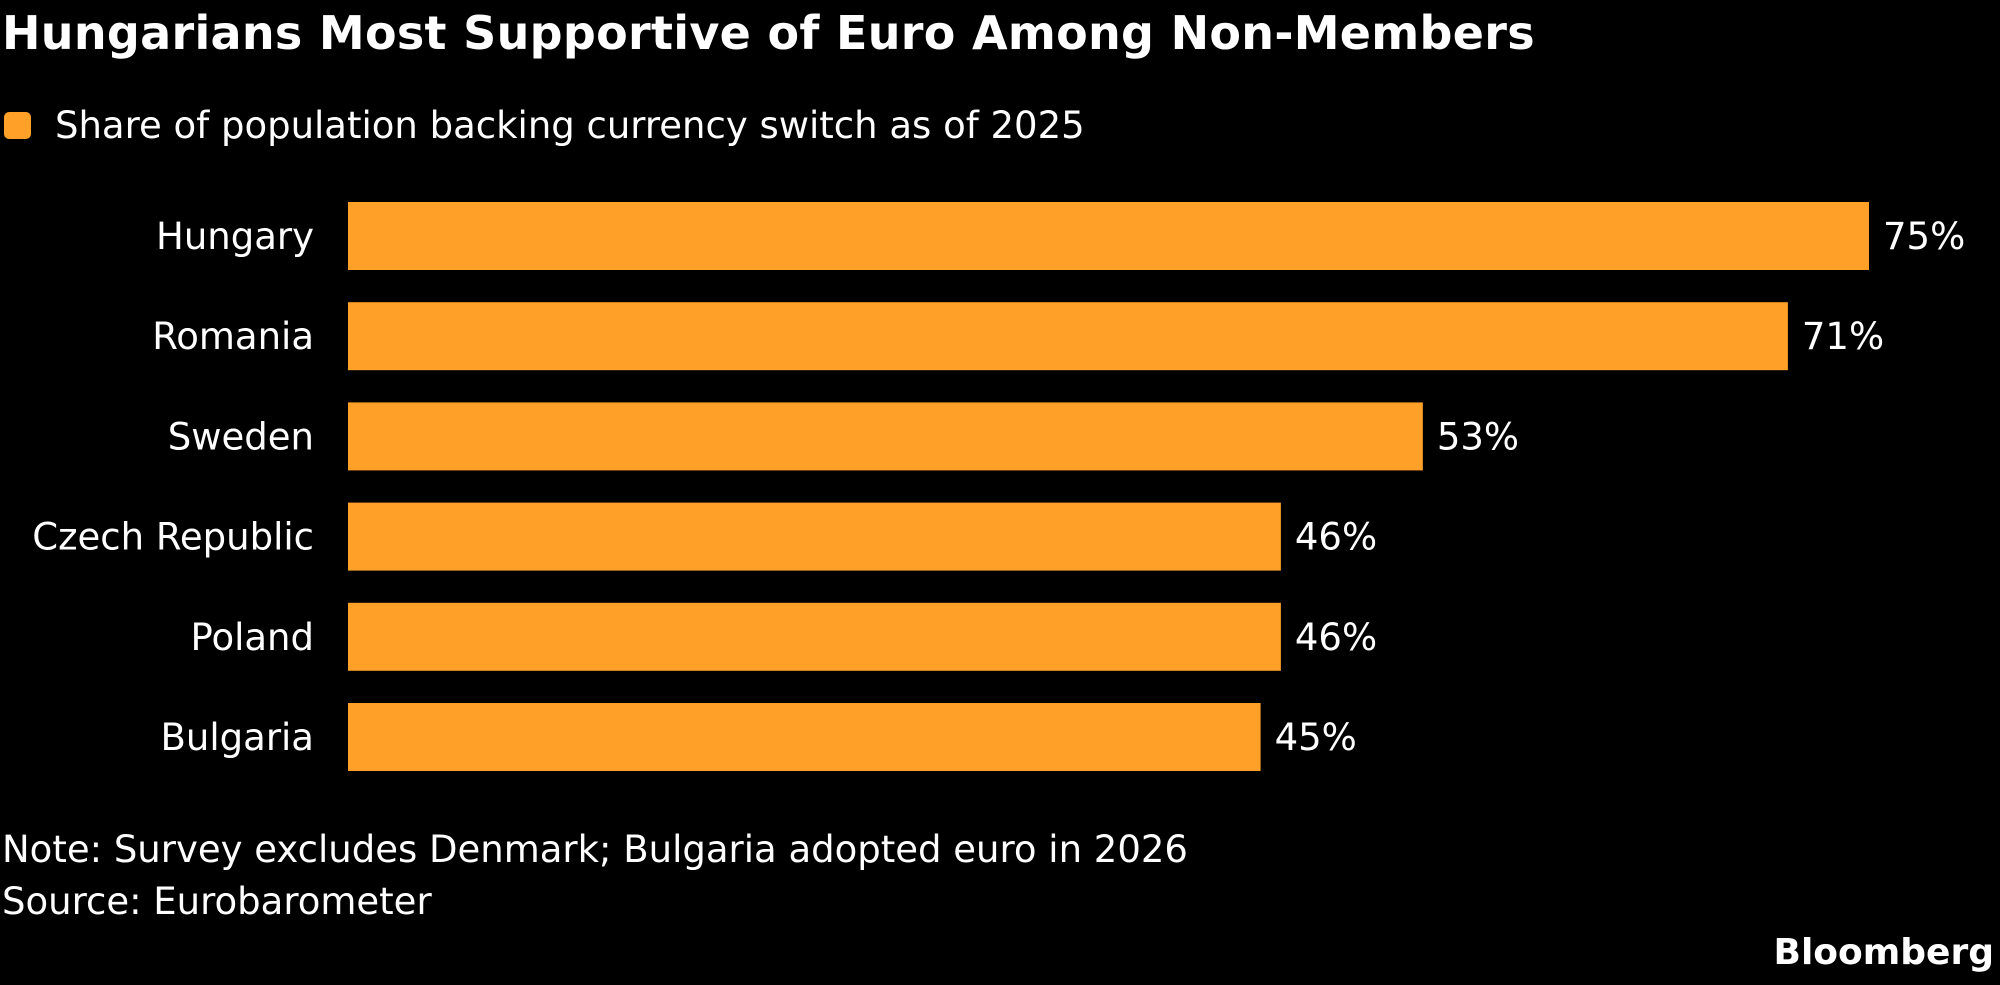  I want to click on category-label-sweden: Sweden, so click(241, 436).